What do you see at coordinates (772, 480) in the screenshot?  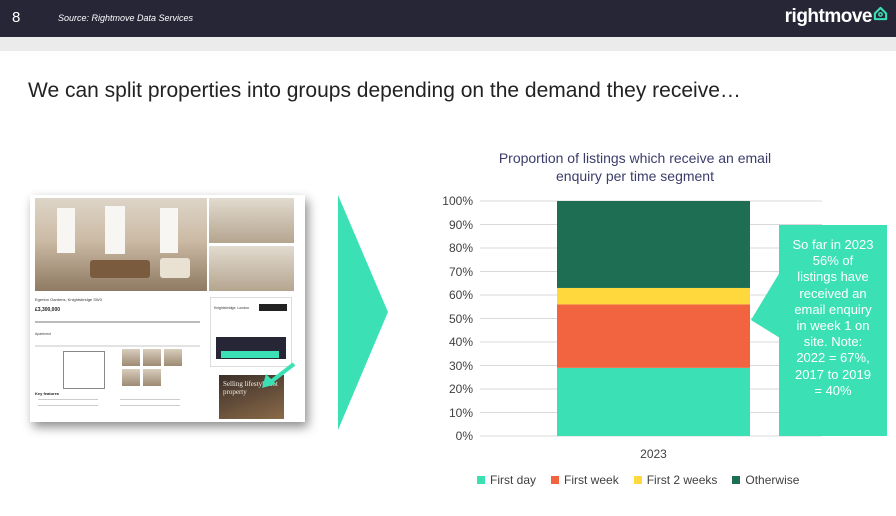 I see `legend-label: Otherwise` at bounding box center [772, 480].